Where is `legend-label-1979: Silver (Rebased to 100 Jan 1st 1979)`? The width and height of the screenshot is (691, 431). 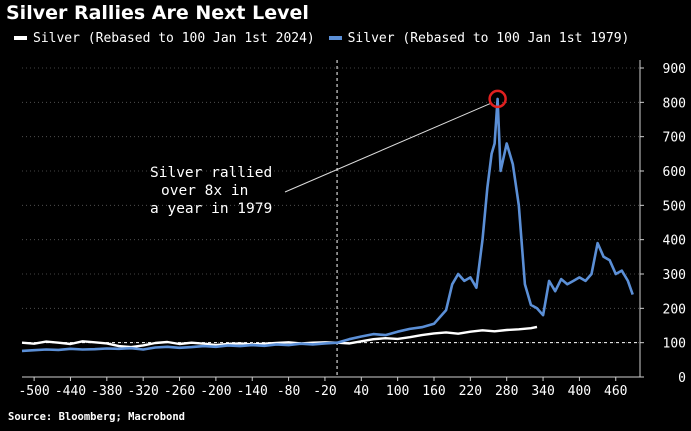
legend-label-1979: Silver (Rebased to 100 Jan 1st 1979) is located at coordinates (488, 38).